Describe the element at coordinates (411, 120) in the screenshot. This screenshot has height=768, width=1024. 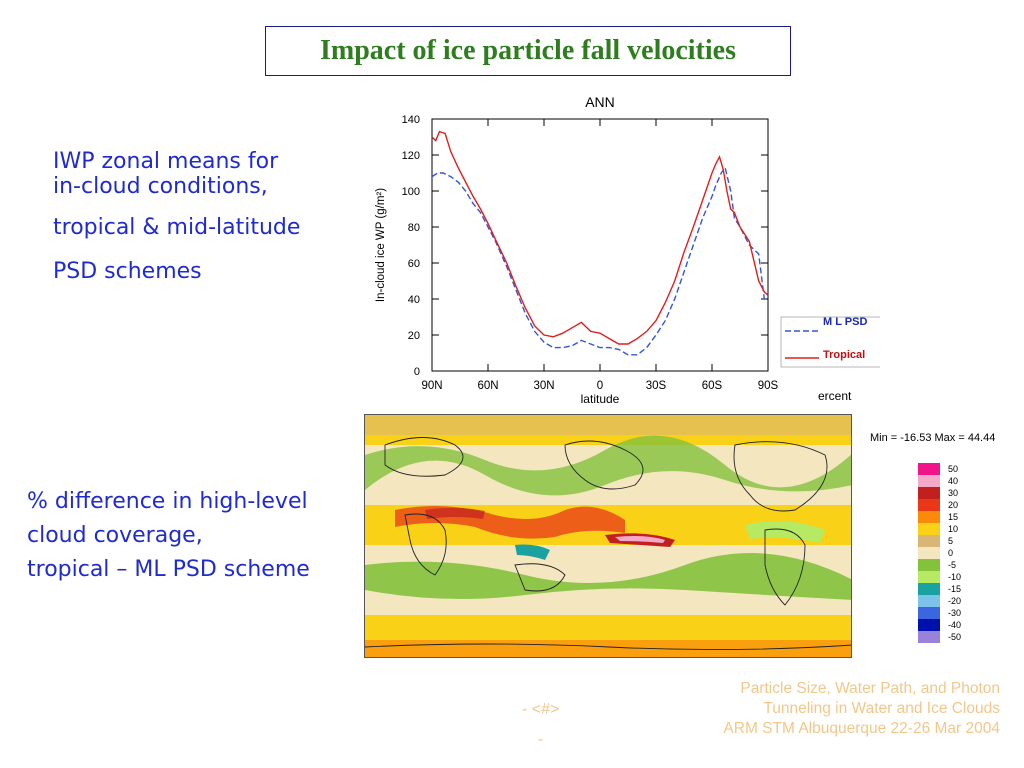
I see `y-tick-label: 140` at that location.